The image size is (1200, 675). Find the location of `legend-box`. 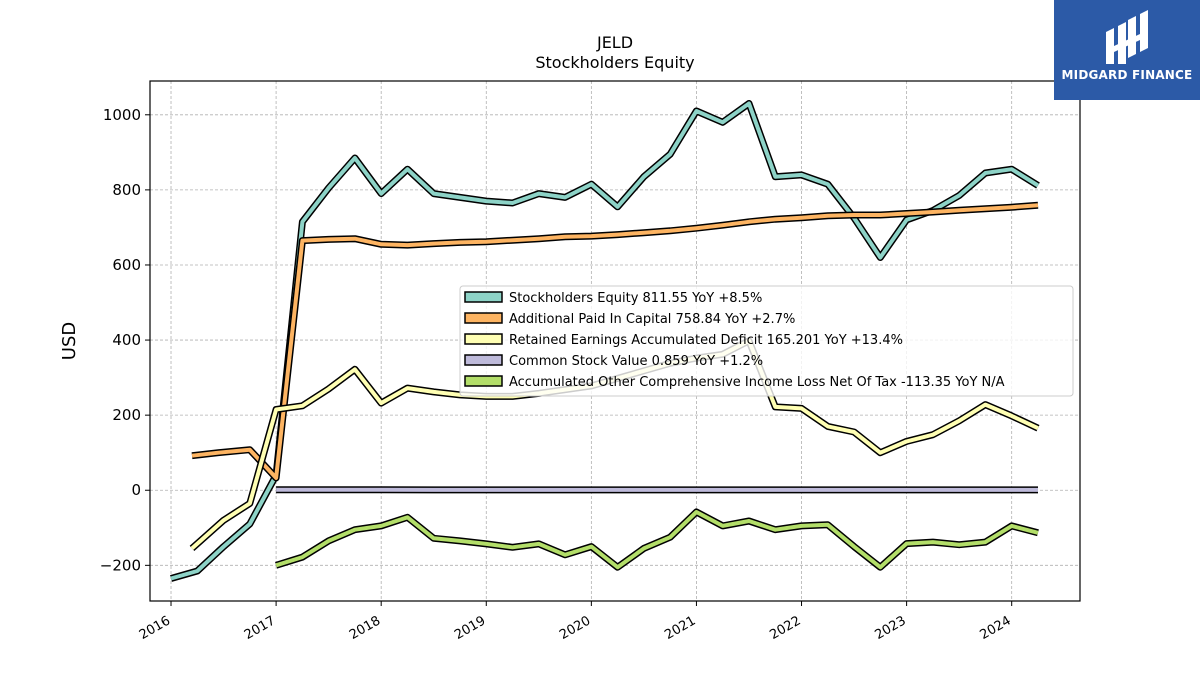

legend-box is located at coordinates (766, 341).